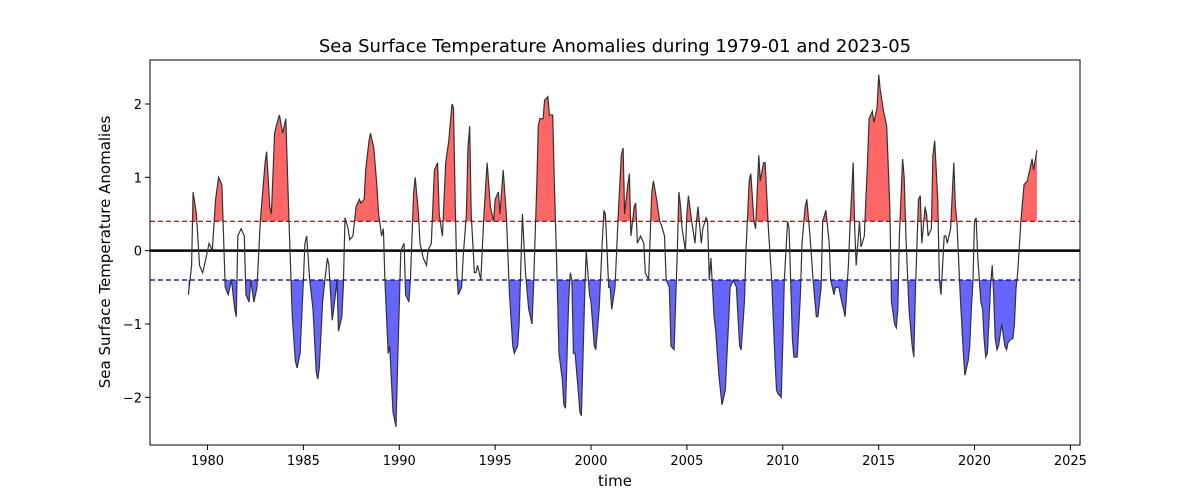 The image size is (1200, 500). I want to click on x-tick-label: 2025, so click(1070, 461).